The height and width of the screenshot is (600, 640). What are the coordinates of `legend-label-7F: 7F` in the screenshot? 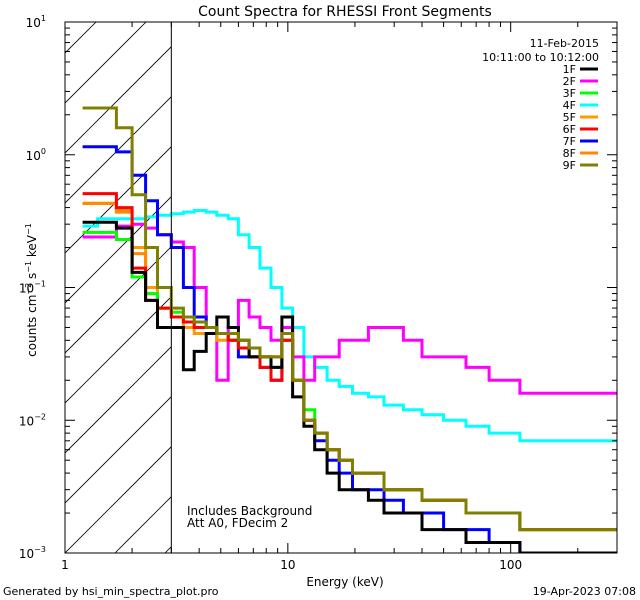 It's located at (569, 141).